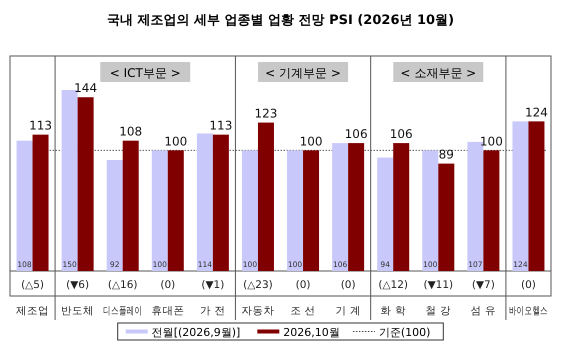 This screenshot has width=561, height=342. What do you see at coordinates (483, 285) in the screenshot?
I see `text: (▼7)` at bounding box center [483, 285].